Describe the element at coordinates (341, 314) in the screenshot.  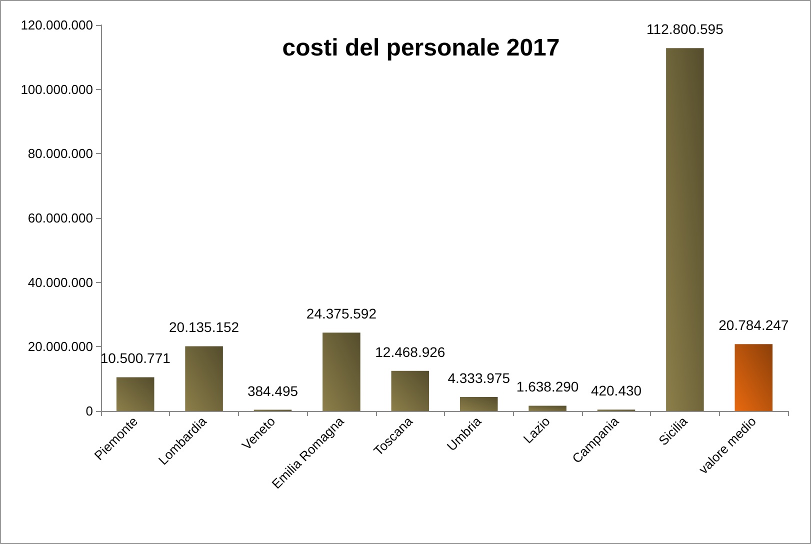
I see `data-label: 24.375.592` at that location.